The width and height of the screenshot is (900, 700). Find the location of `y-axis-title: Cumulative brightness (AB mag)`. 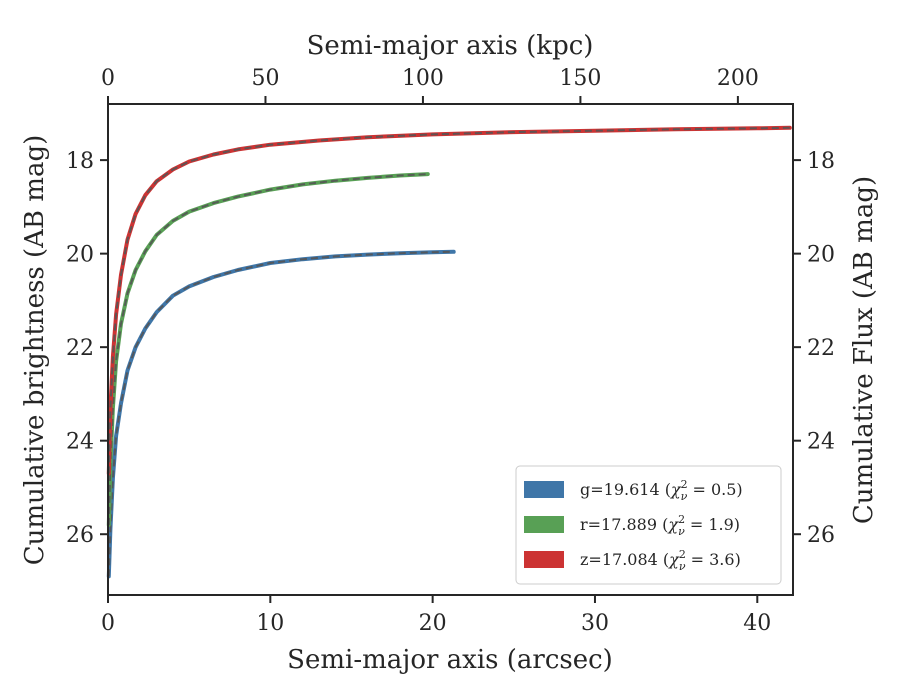

y-axis-title: Cumulative brightness (AB mag) is located at coordinates (35, 350).